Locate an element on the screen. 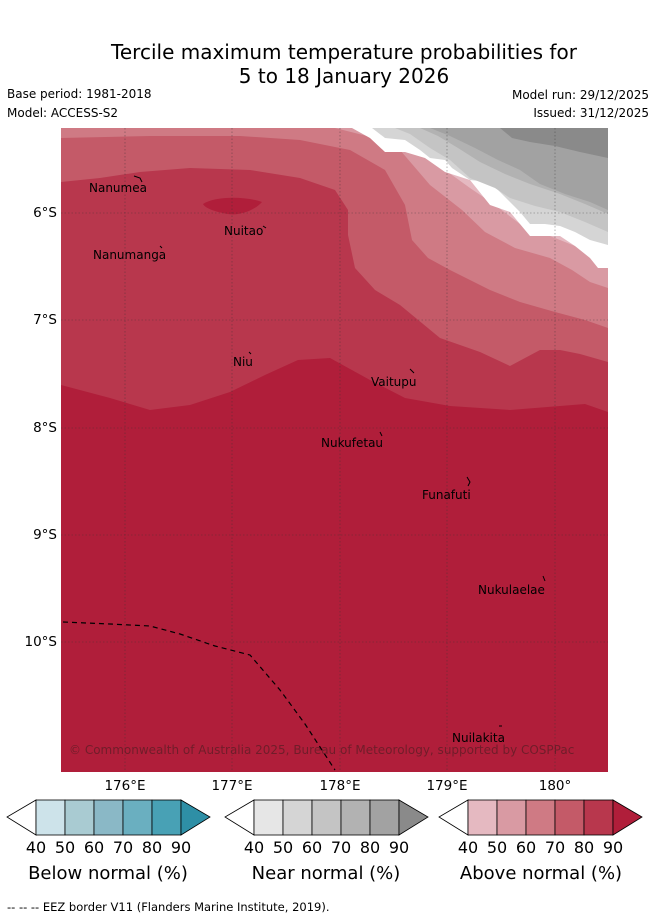  base-period: Base period: 1981-2018 is located at coordinates (79, 94).